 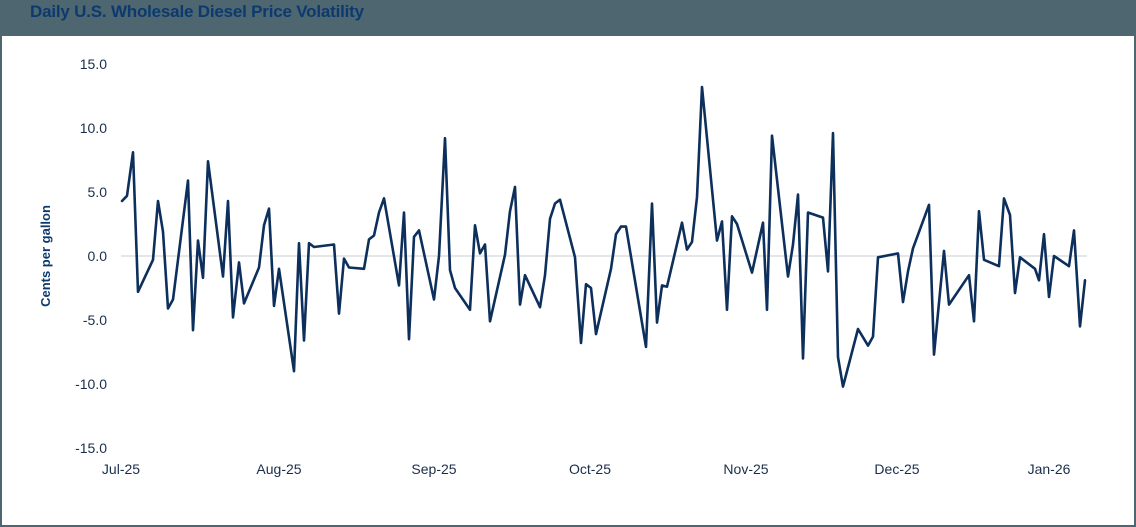 What do you see at coordinates (45, 256) in the screenshot?
I see `y-axis-label: Cents per gallon` at bounding box center [45, 256].